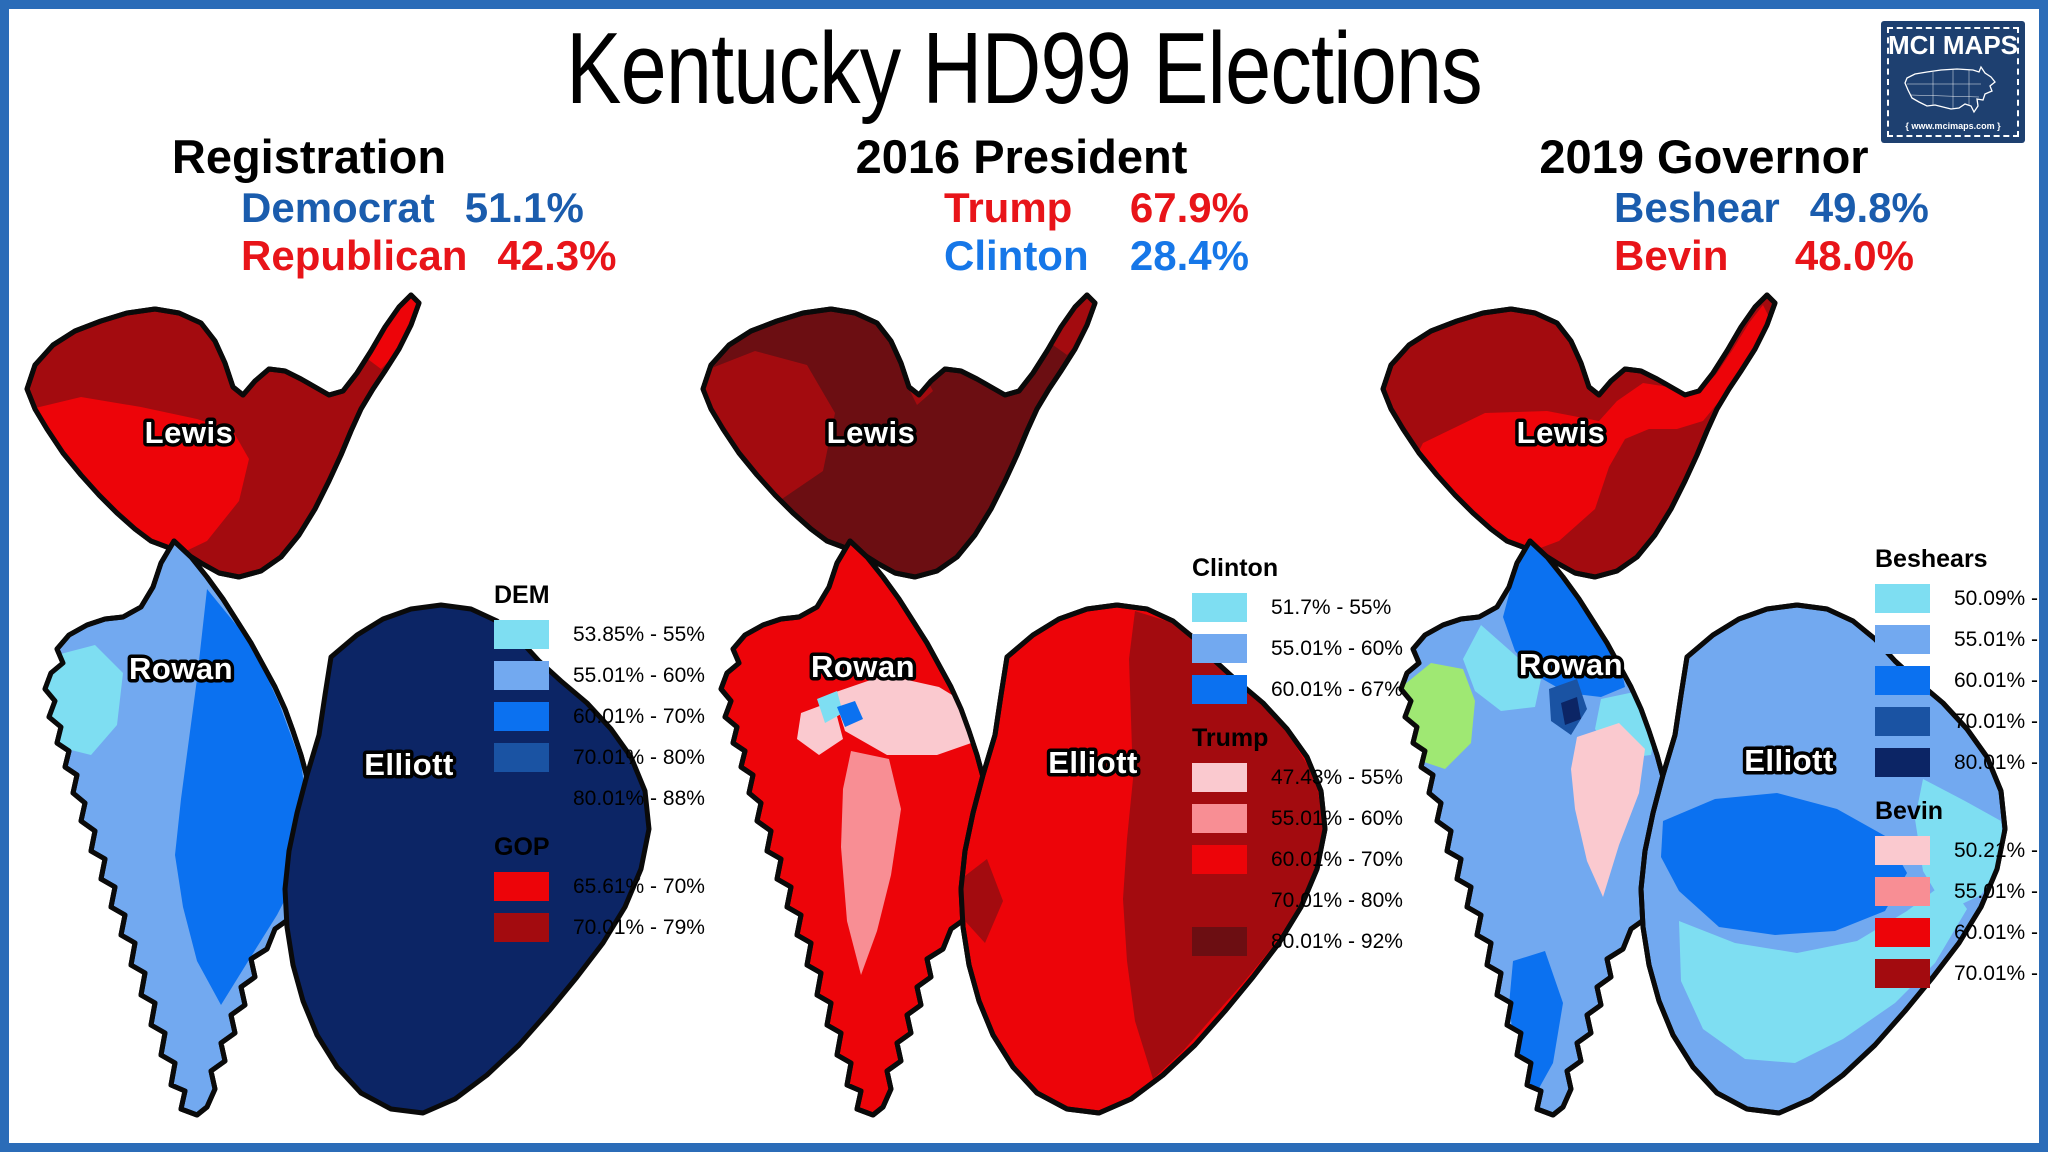 The image size is (2048, 1152). I want to click on stat-value: 51.1%, so click(524, 207).